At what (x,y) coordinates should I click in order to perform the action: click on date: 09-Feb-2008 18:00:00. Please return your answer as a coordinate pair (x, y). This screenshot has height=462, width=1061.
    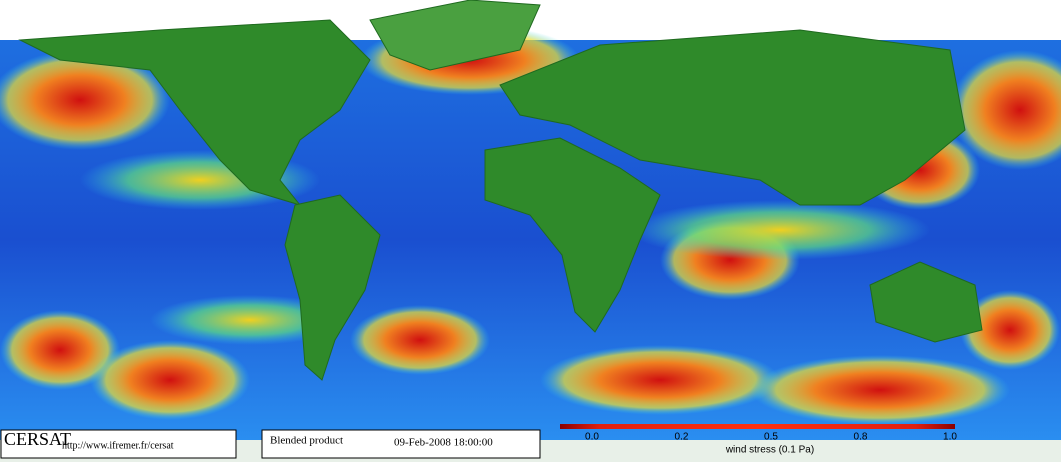
    Looking at the image, I should click on (443, 443).